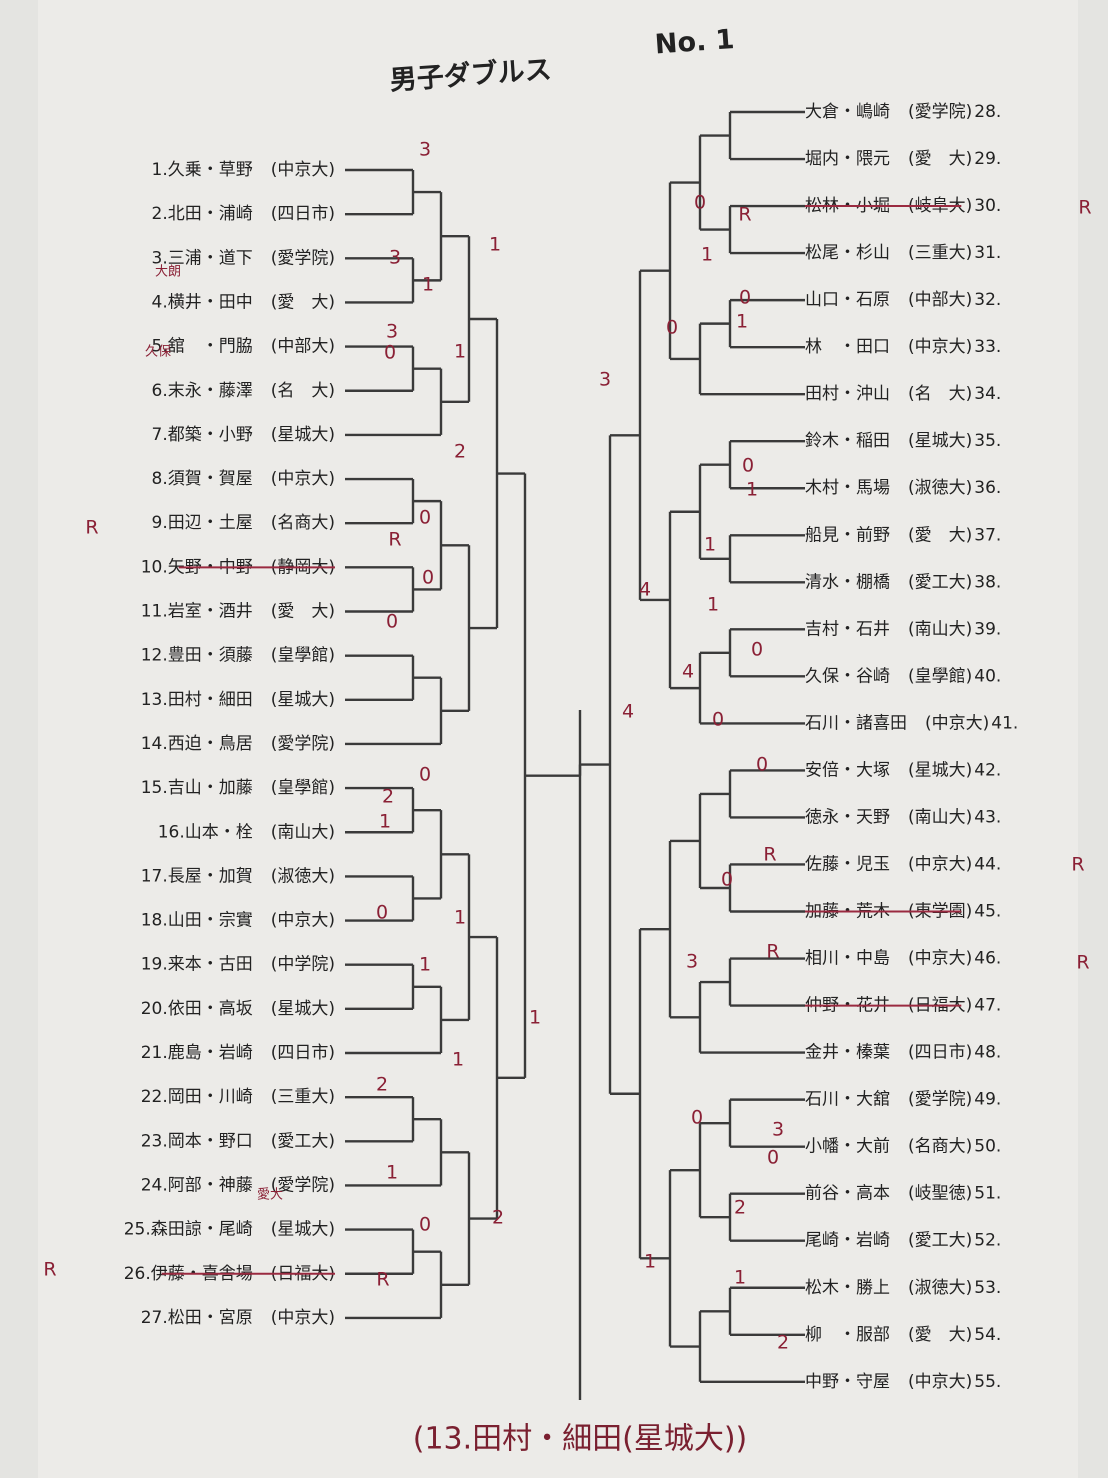 This screenshot has width=1108, height=1478. Describe the element at coordinates (987, 1382) in the screenshot. I see `entry-number: 55.` at that location.